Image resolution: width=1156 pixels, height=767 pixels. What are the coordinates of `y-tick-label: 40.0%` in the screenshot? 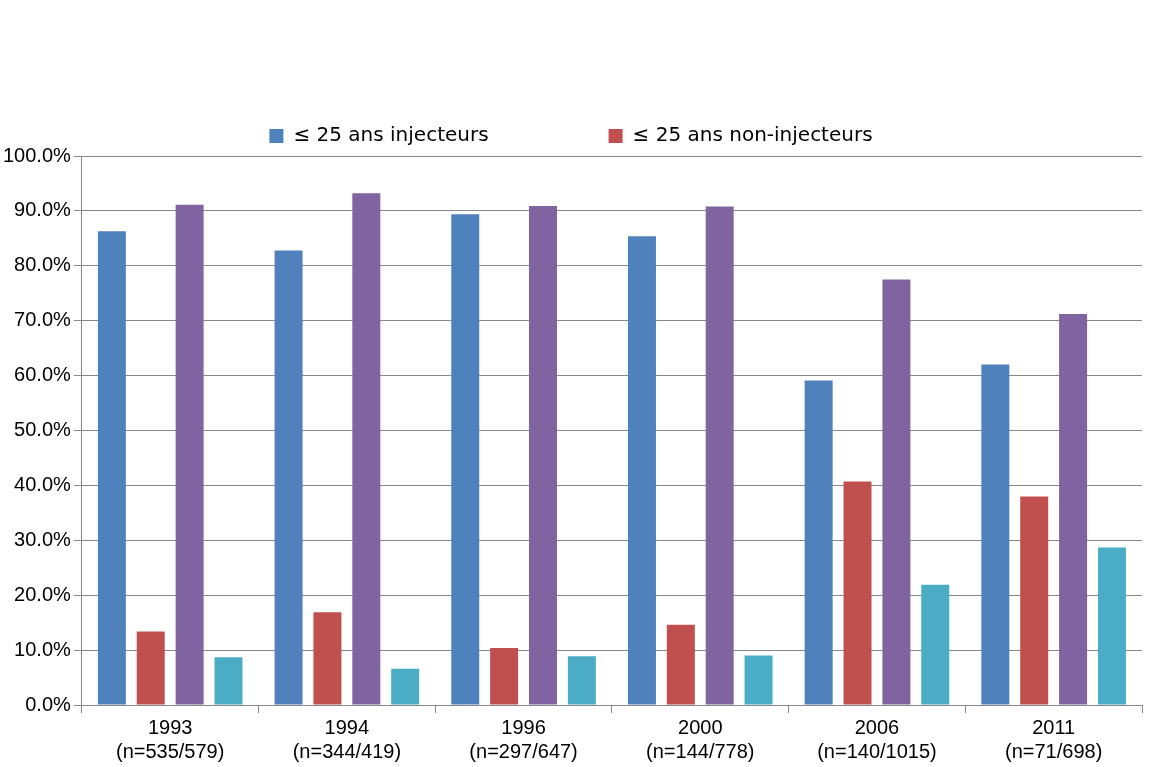 It's located at (43, 483).